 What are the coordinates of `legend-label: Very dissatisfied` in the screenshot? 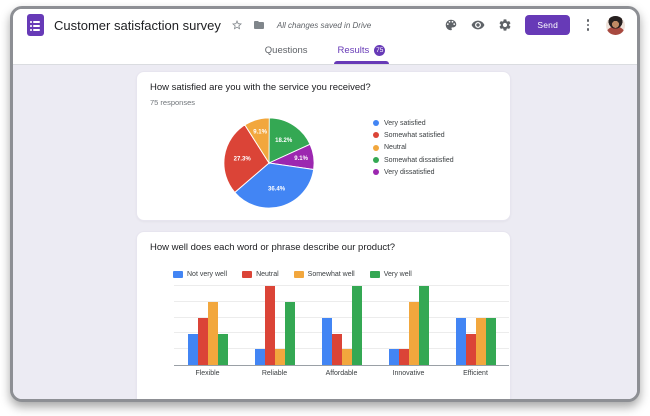 It's located at (409, 172).